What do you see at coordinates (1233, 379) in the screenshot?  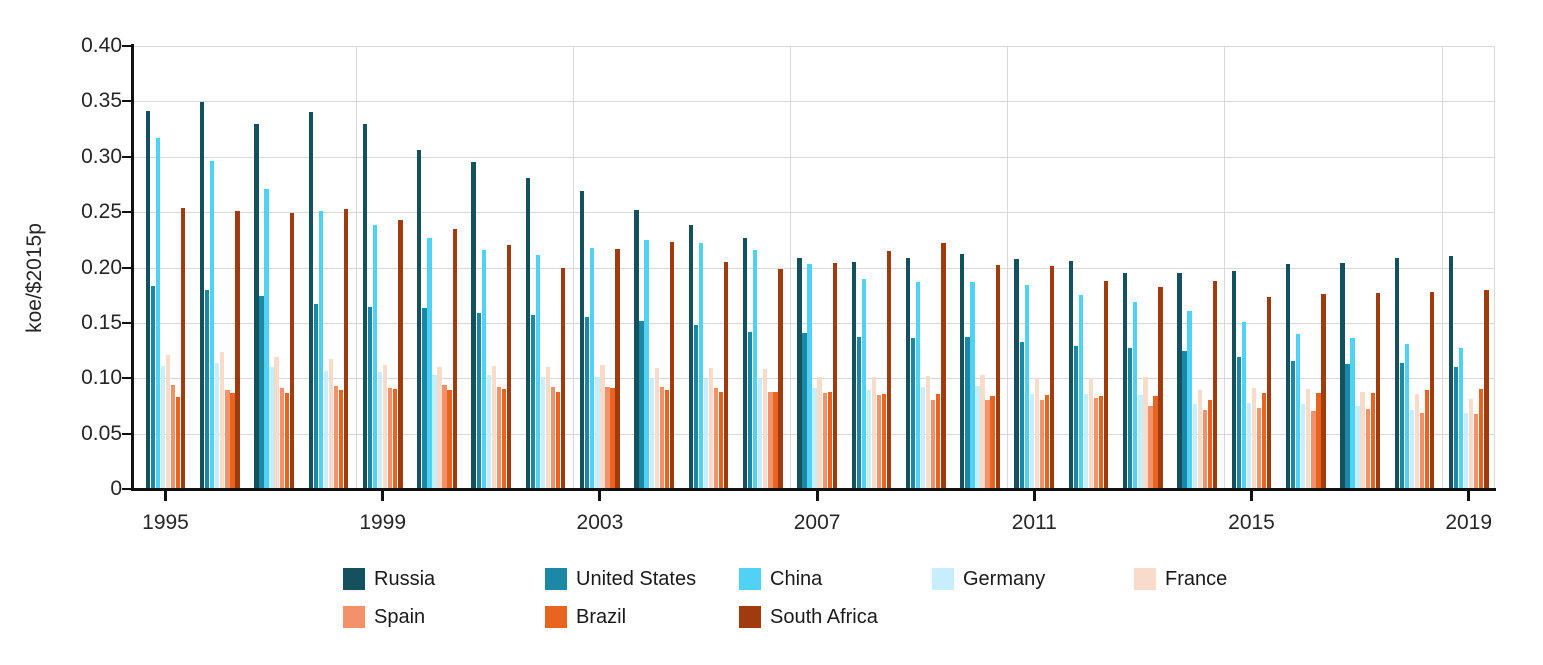 I see `bar-russia-2015` at bounding box center [1233, 379].